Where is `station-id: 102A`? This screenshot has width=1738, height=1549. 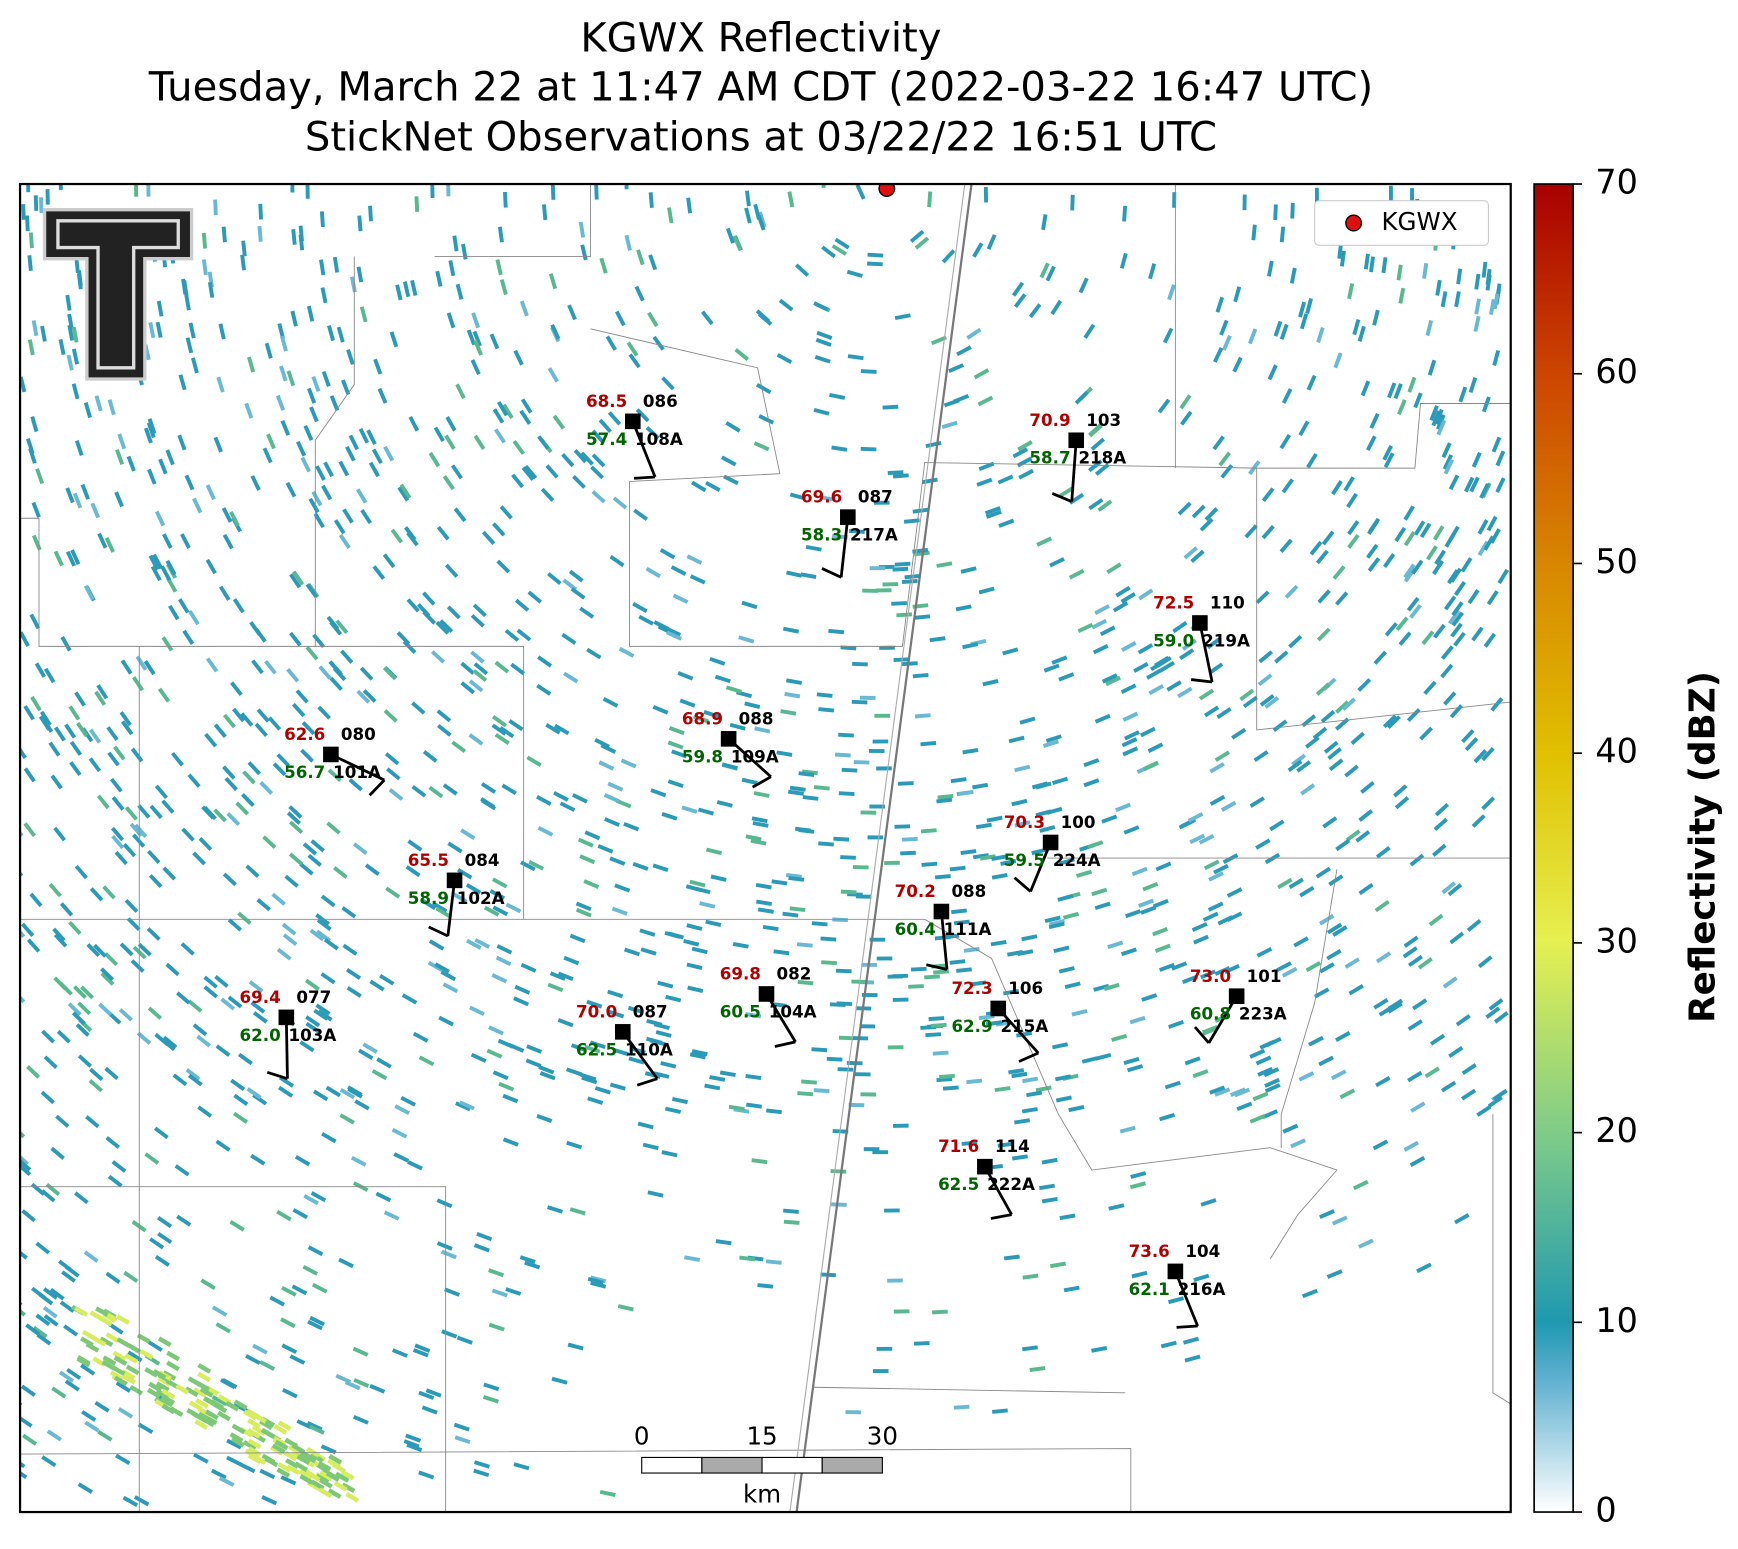 station-id: 102A is located at coordinates (481, 898).